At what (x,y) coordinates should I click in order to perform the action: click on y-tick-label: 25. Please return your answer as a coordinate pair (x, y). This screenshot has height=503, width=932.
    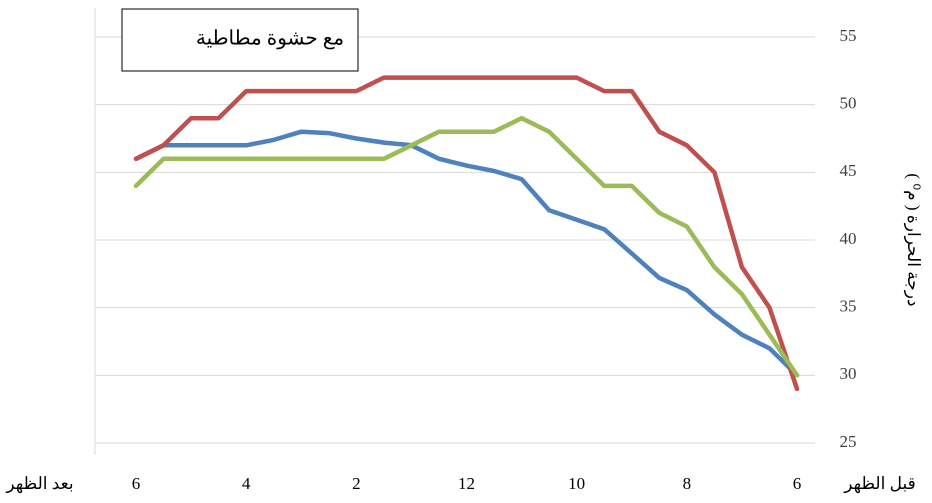
    Looking at the image, I should click on (848, 441).